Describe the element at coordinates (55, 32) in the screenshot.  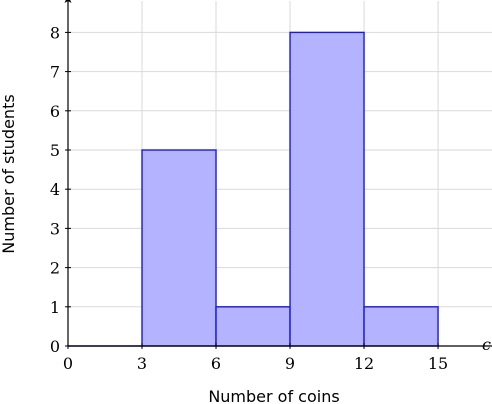
I see `y-tick-label: 8` at that location.